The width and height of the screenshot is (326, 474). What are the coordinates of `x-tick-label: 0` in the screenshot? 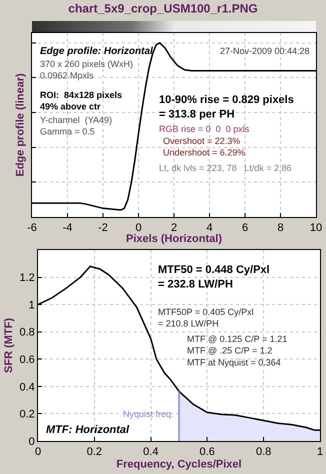 It's located at (138, 228).